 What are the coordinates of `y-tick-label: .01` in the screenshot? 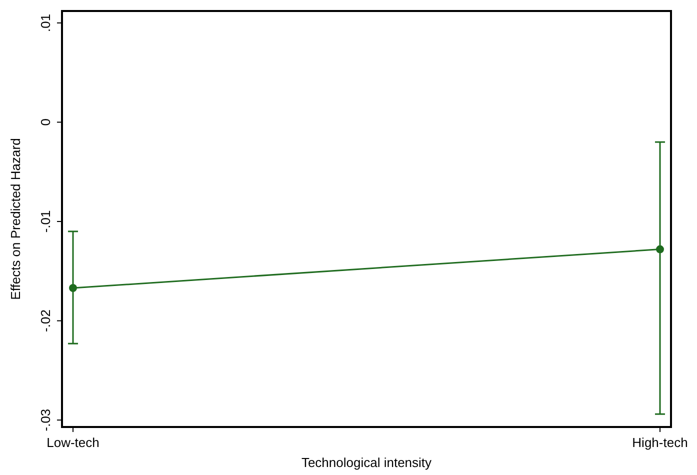 It's located at (45, 23).